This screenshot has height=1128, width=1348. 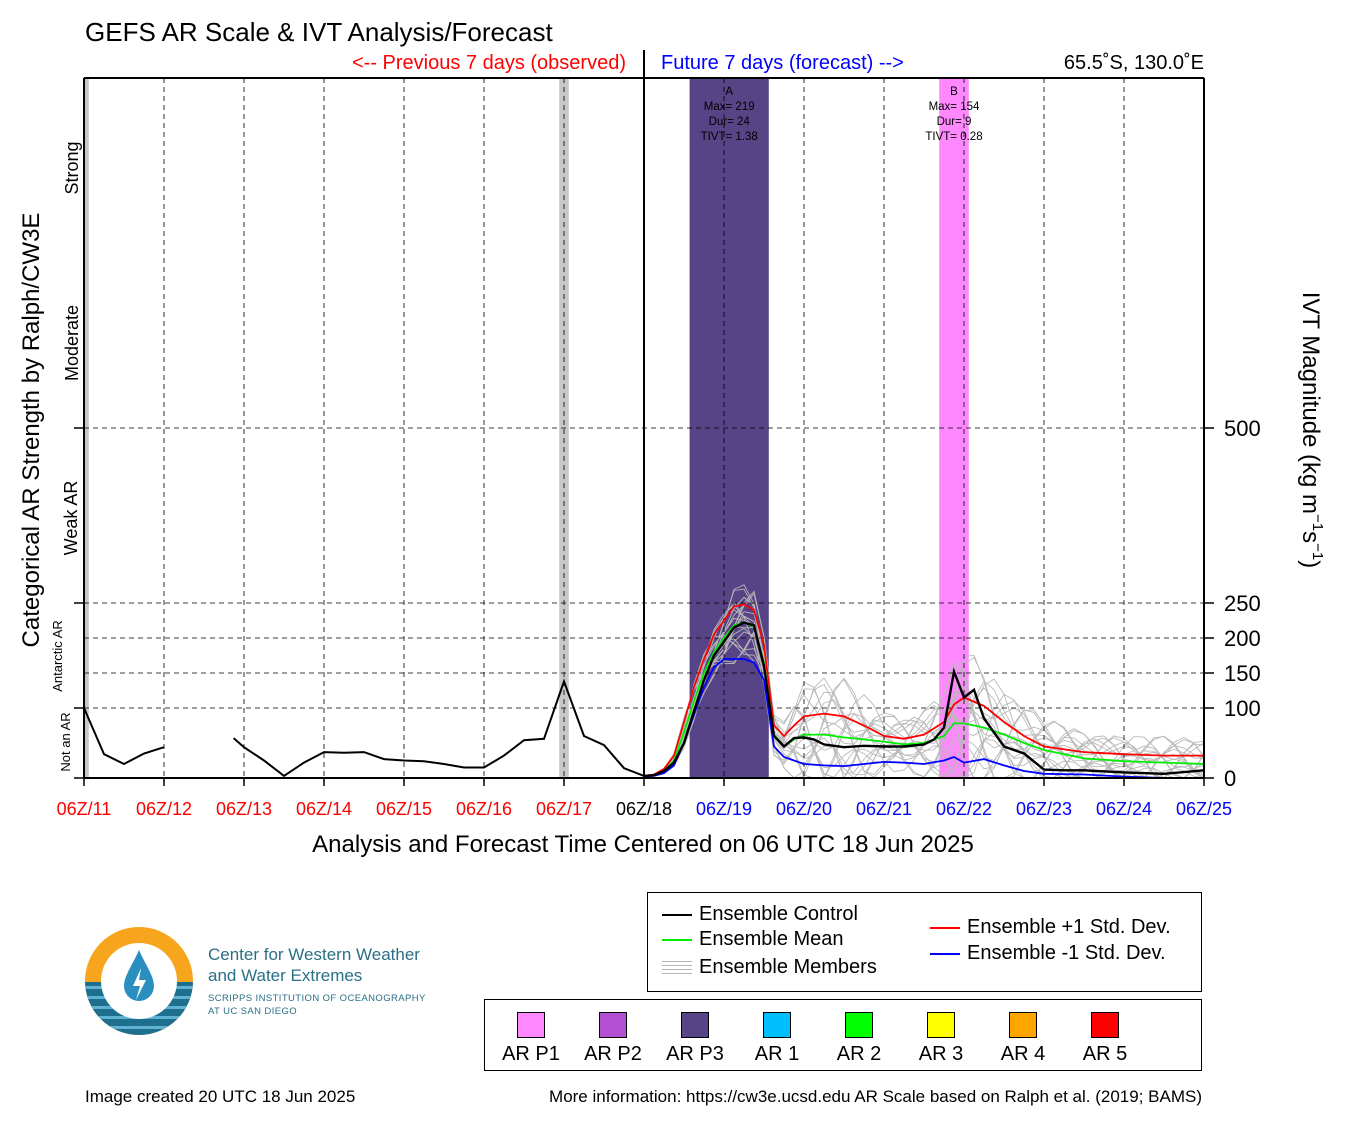 I want to click on logo-line-2: and Water Extremes, so click(x=285, y=975).